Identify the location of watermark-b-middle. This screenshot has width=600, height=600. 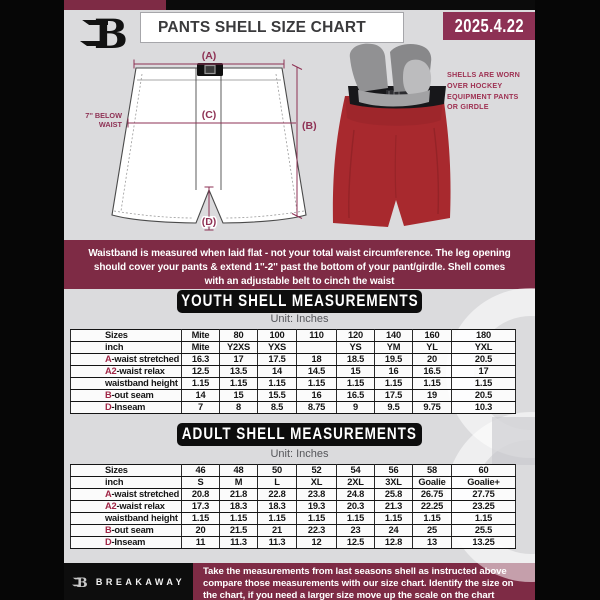
(513, 441).